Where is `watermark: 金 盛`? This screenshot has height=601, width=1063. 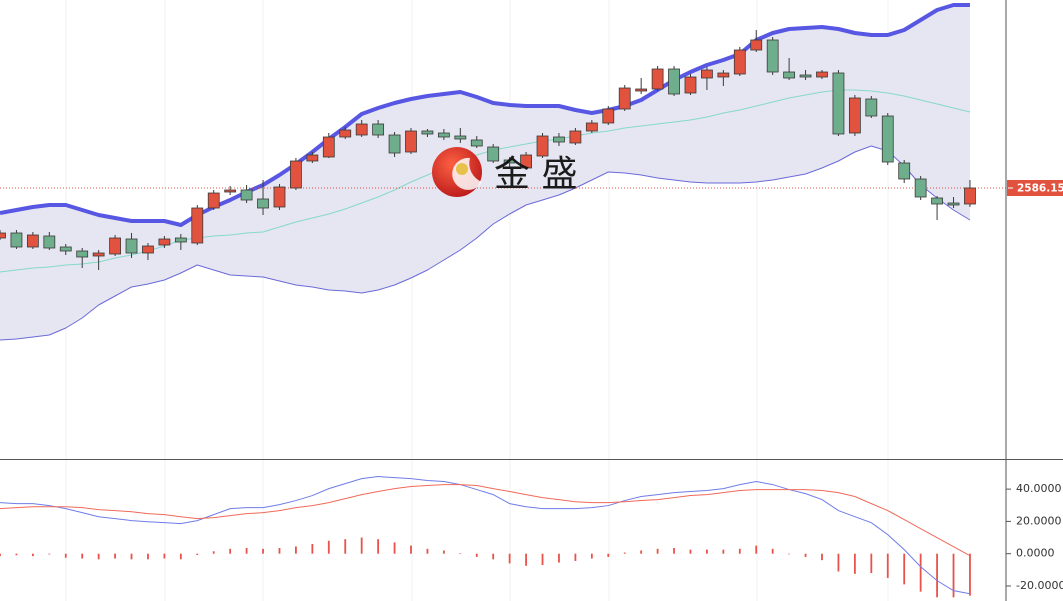
watermark: 金 盛 is located at coordinates (504, 172).